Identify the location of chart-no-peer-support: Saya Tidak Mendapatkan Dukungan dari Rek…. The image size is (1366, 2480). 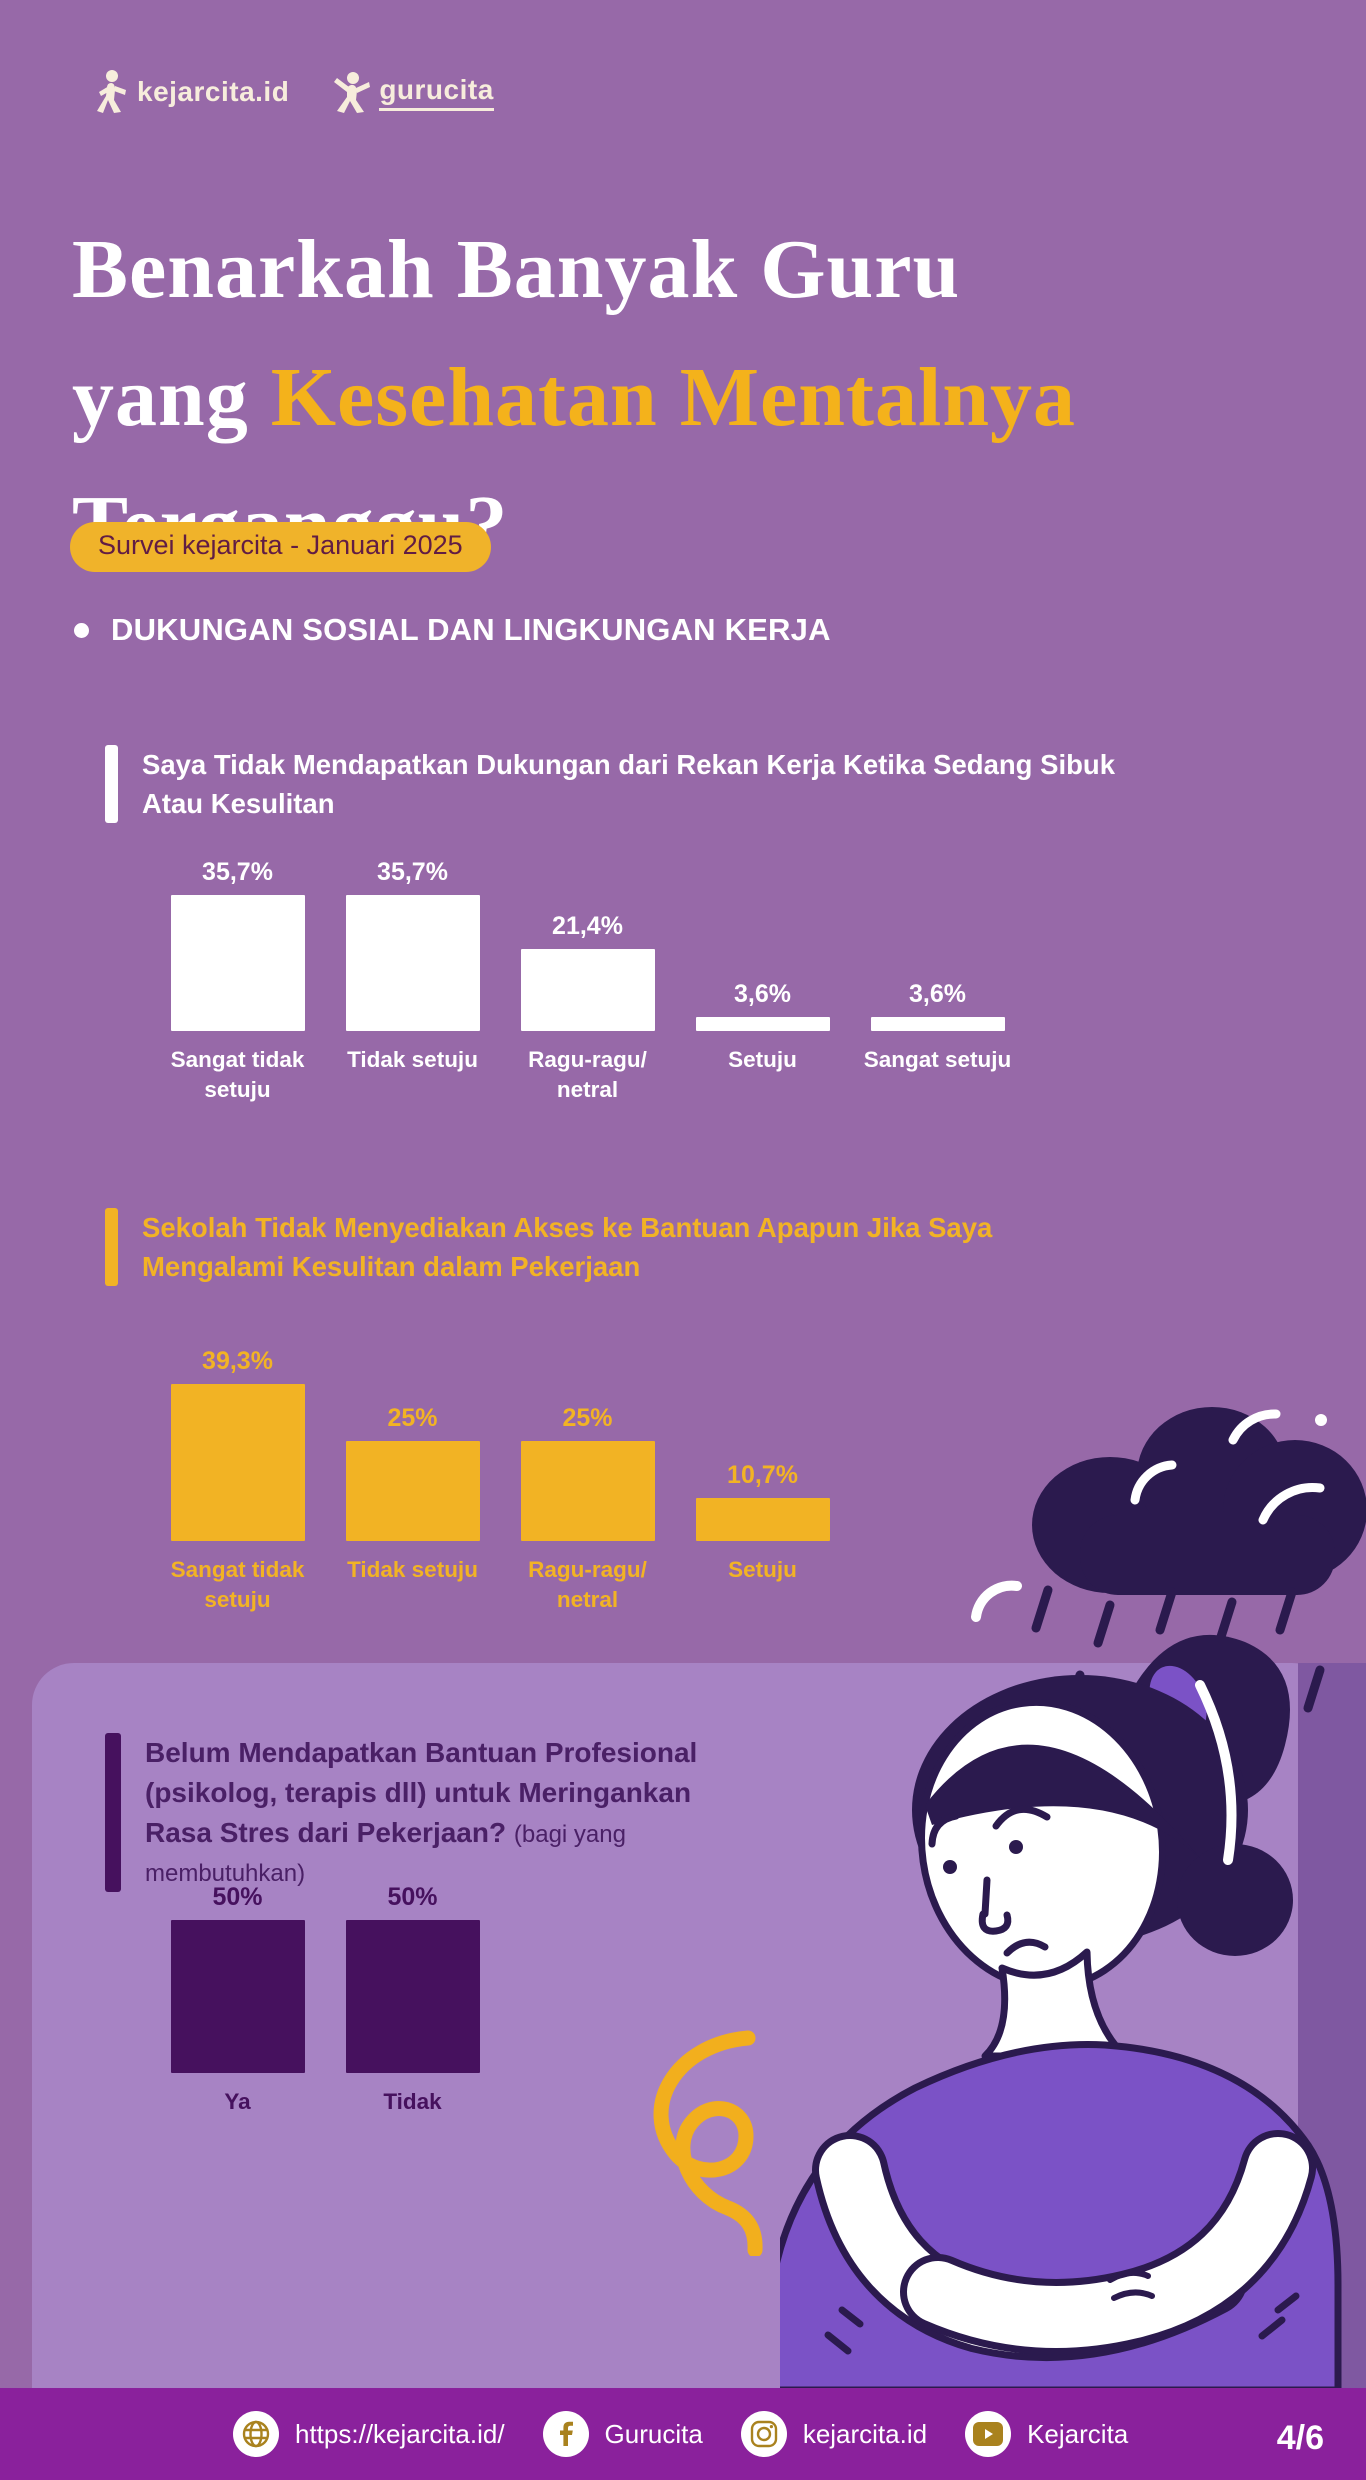
(618, 784).